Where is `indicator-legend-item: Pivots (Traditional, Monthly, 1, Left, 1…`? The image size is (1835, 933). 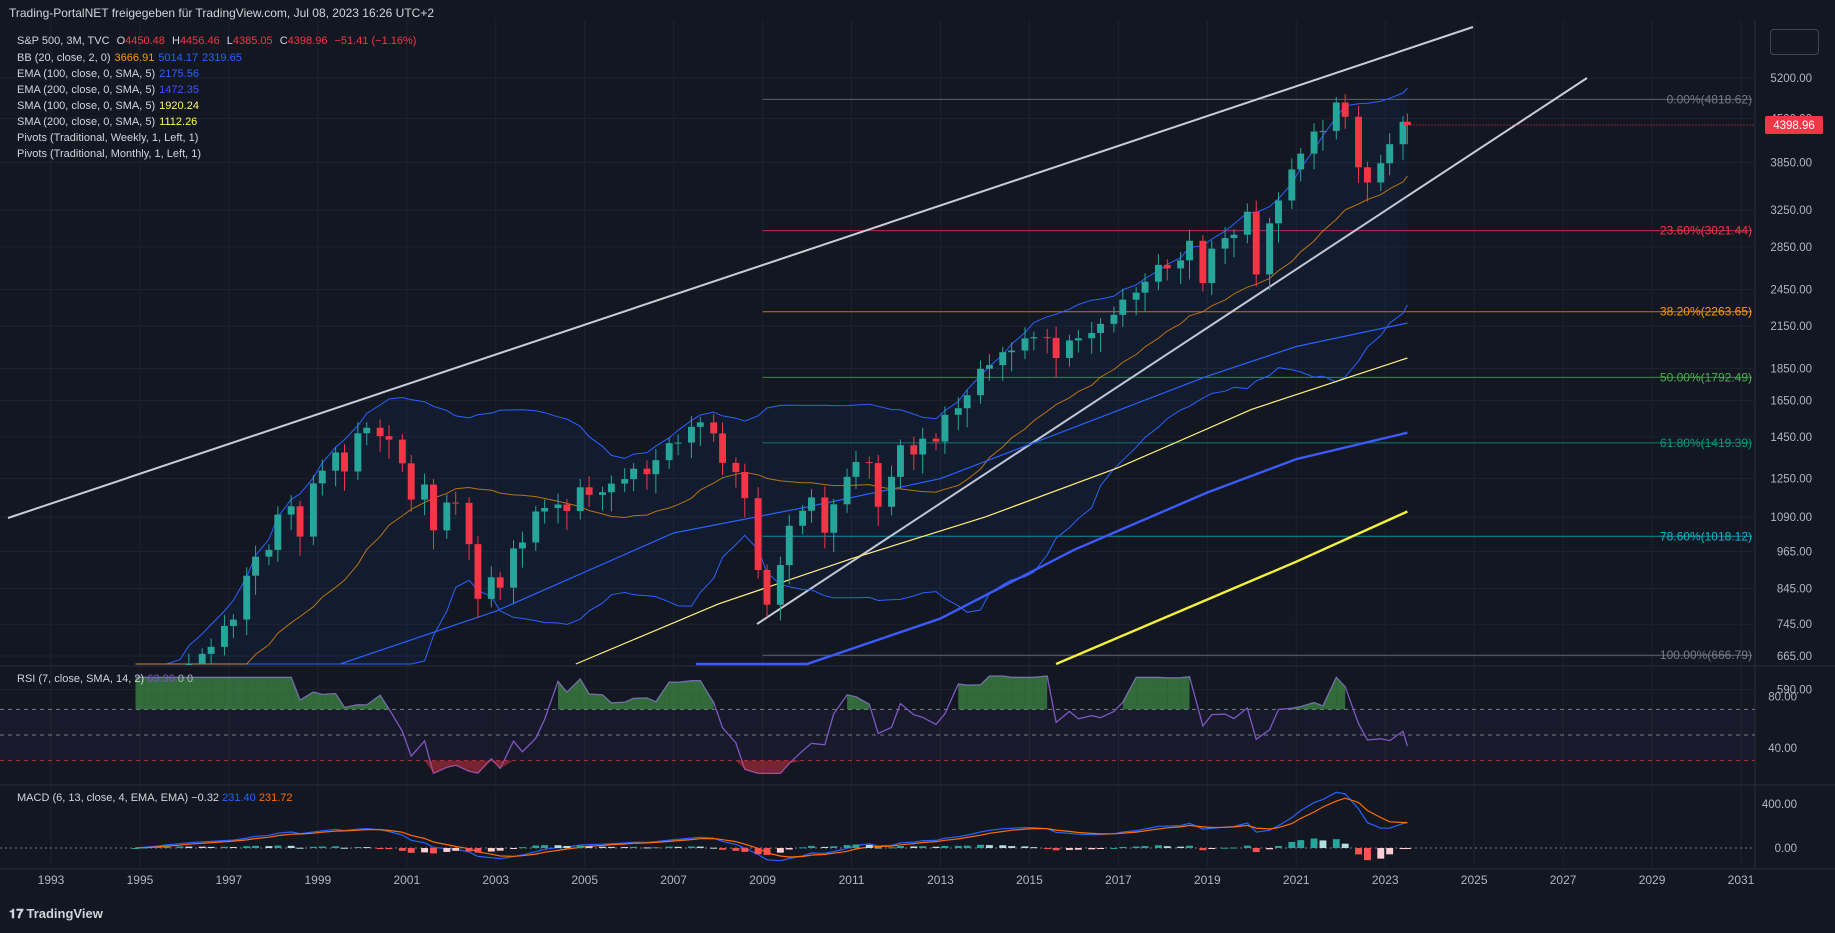
indicator-legend-item: Pivots (Traditional, Monthly, 1, Left, 1… is located at coordinates (131, 154).